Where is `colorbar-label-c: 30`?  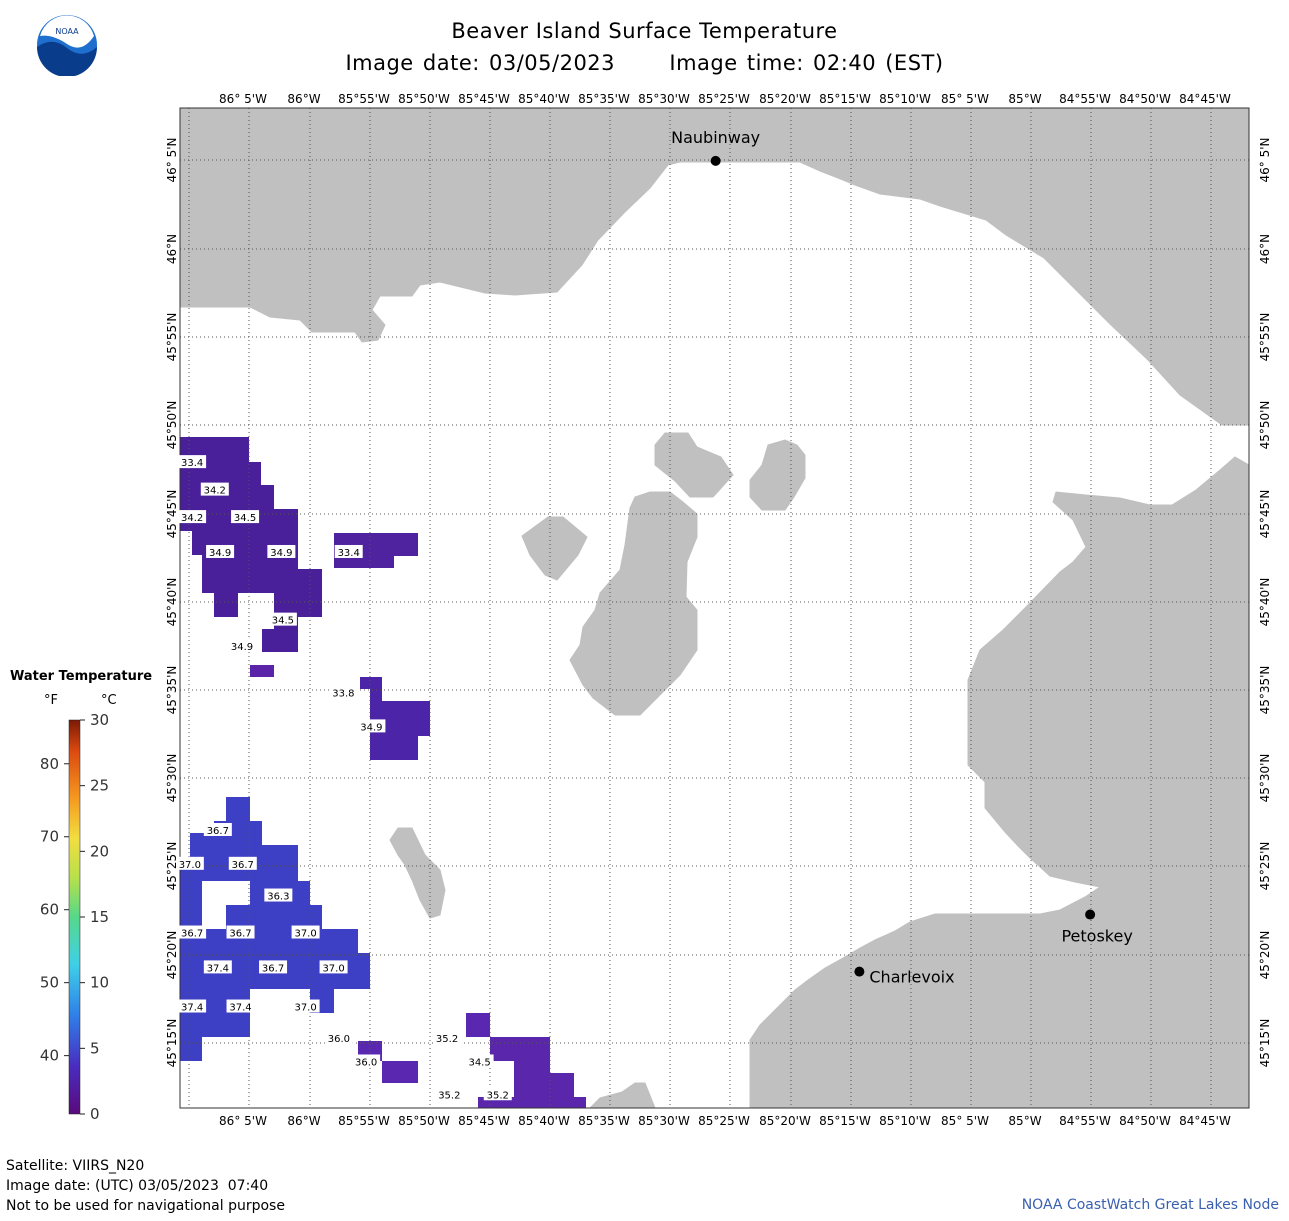
colorbar-label-c: 30 is located at coordinates (99, 720).